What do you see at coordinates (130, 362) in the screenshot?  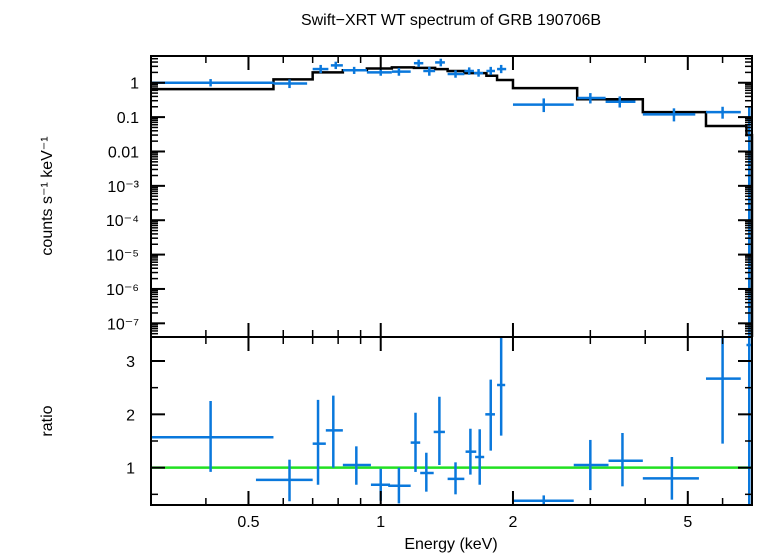 I see `ratio-y-tick-label: 3` at bounding box center [130, 362].